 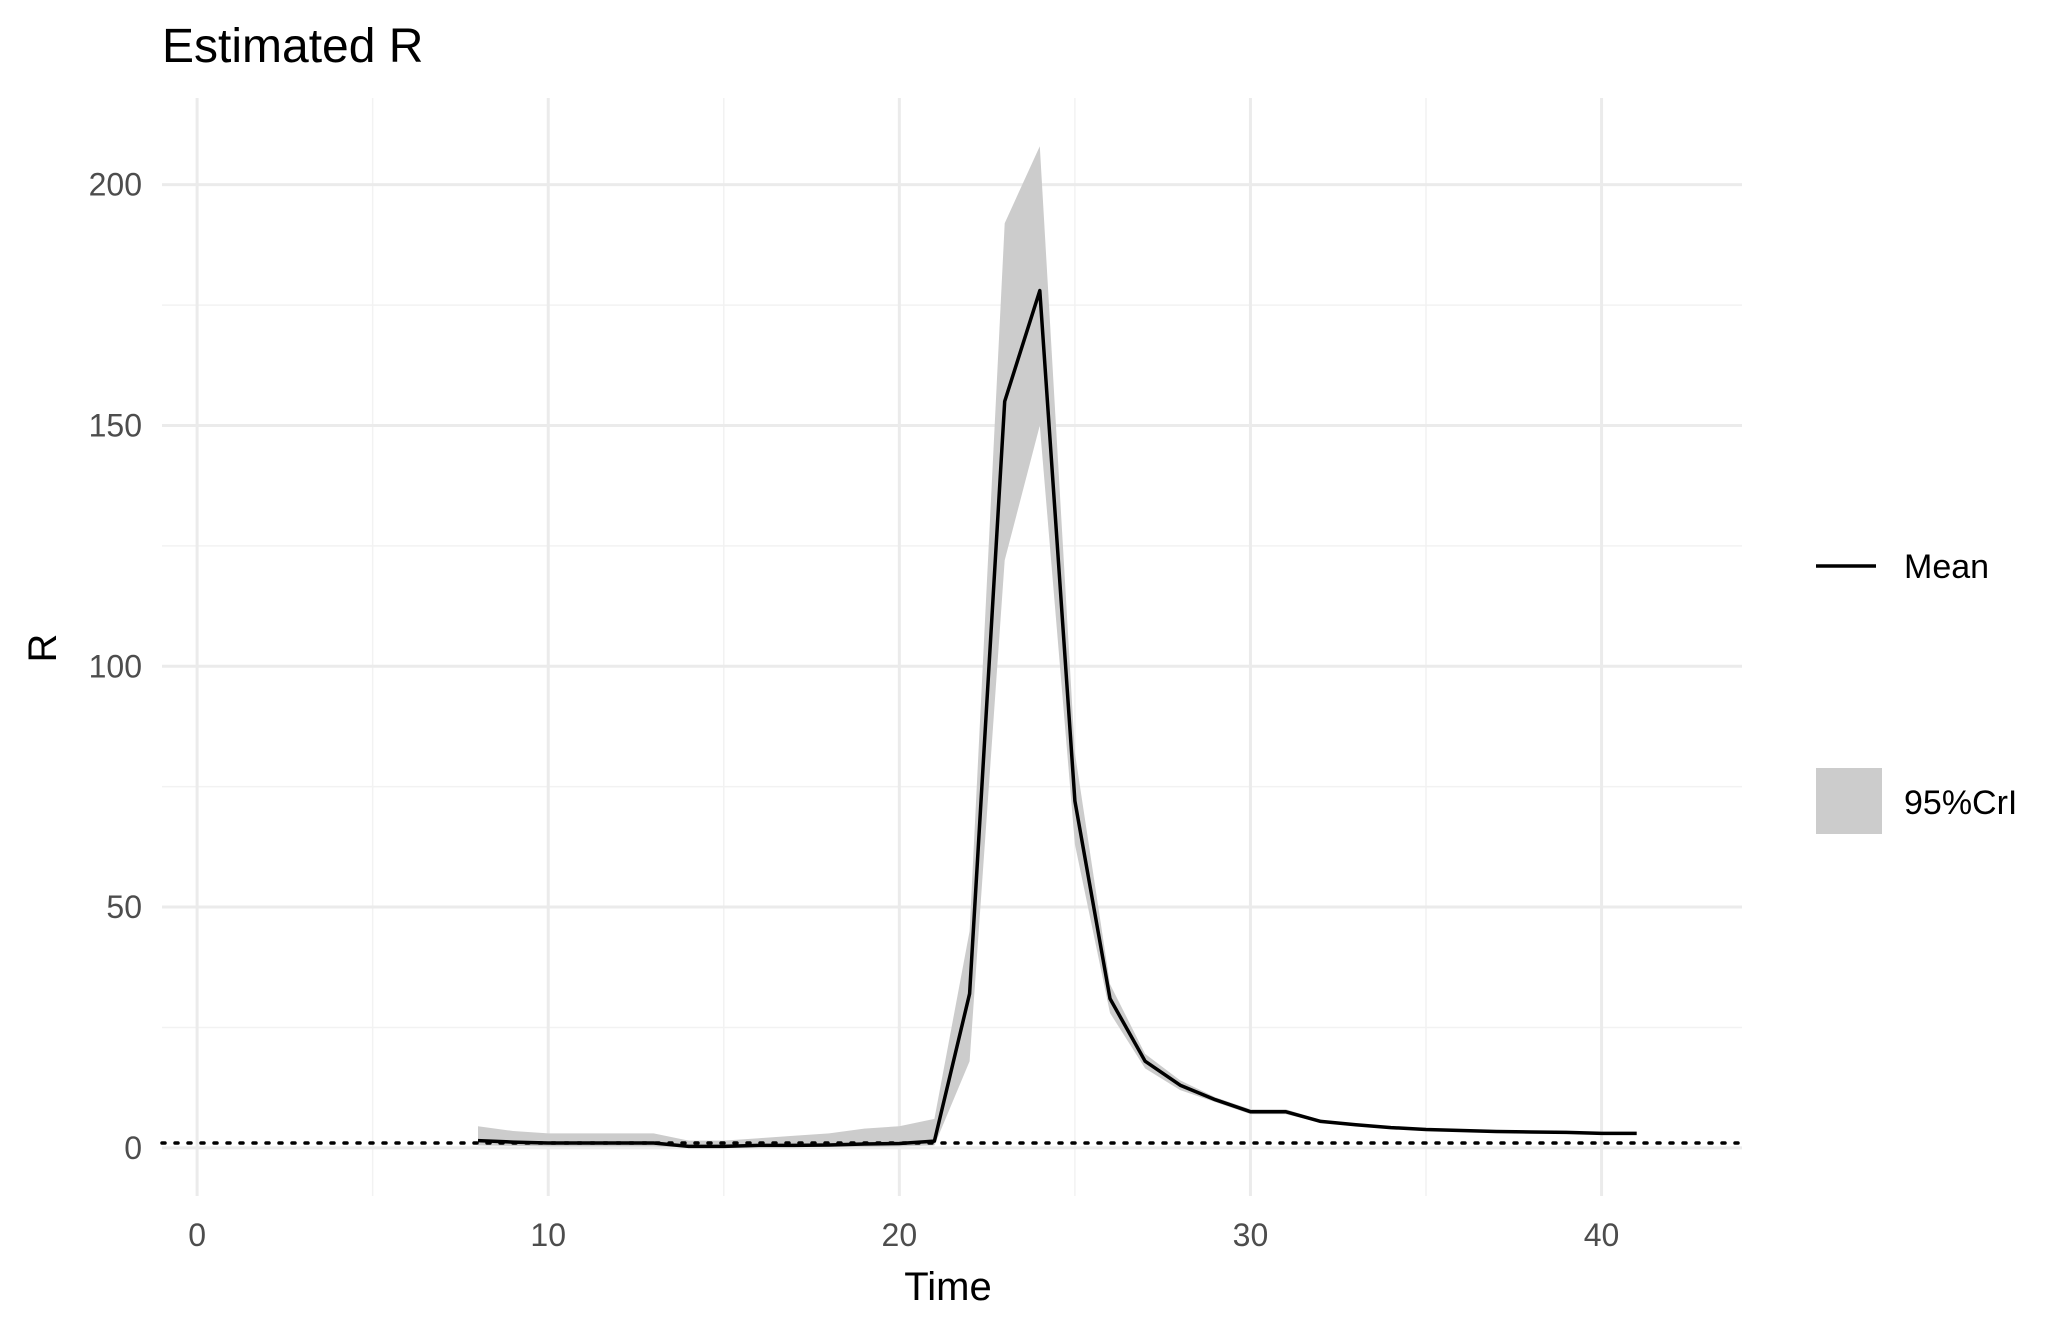 I want to click on legend: Mean 95%CrI, so click(x=1916, y=691).